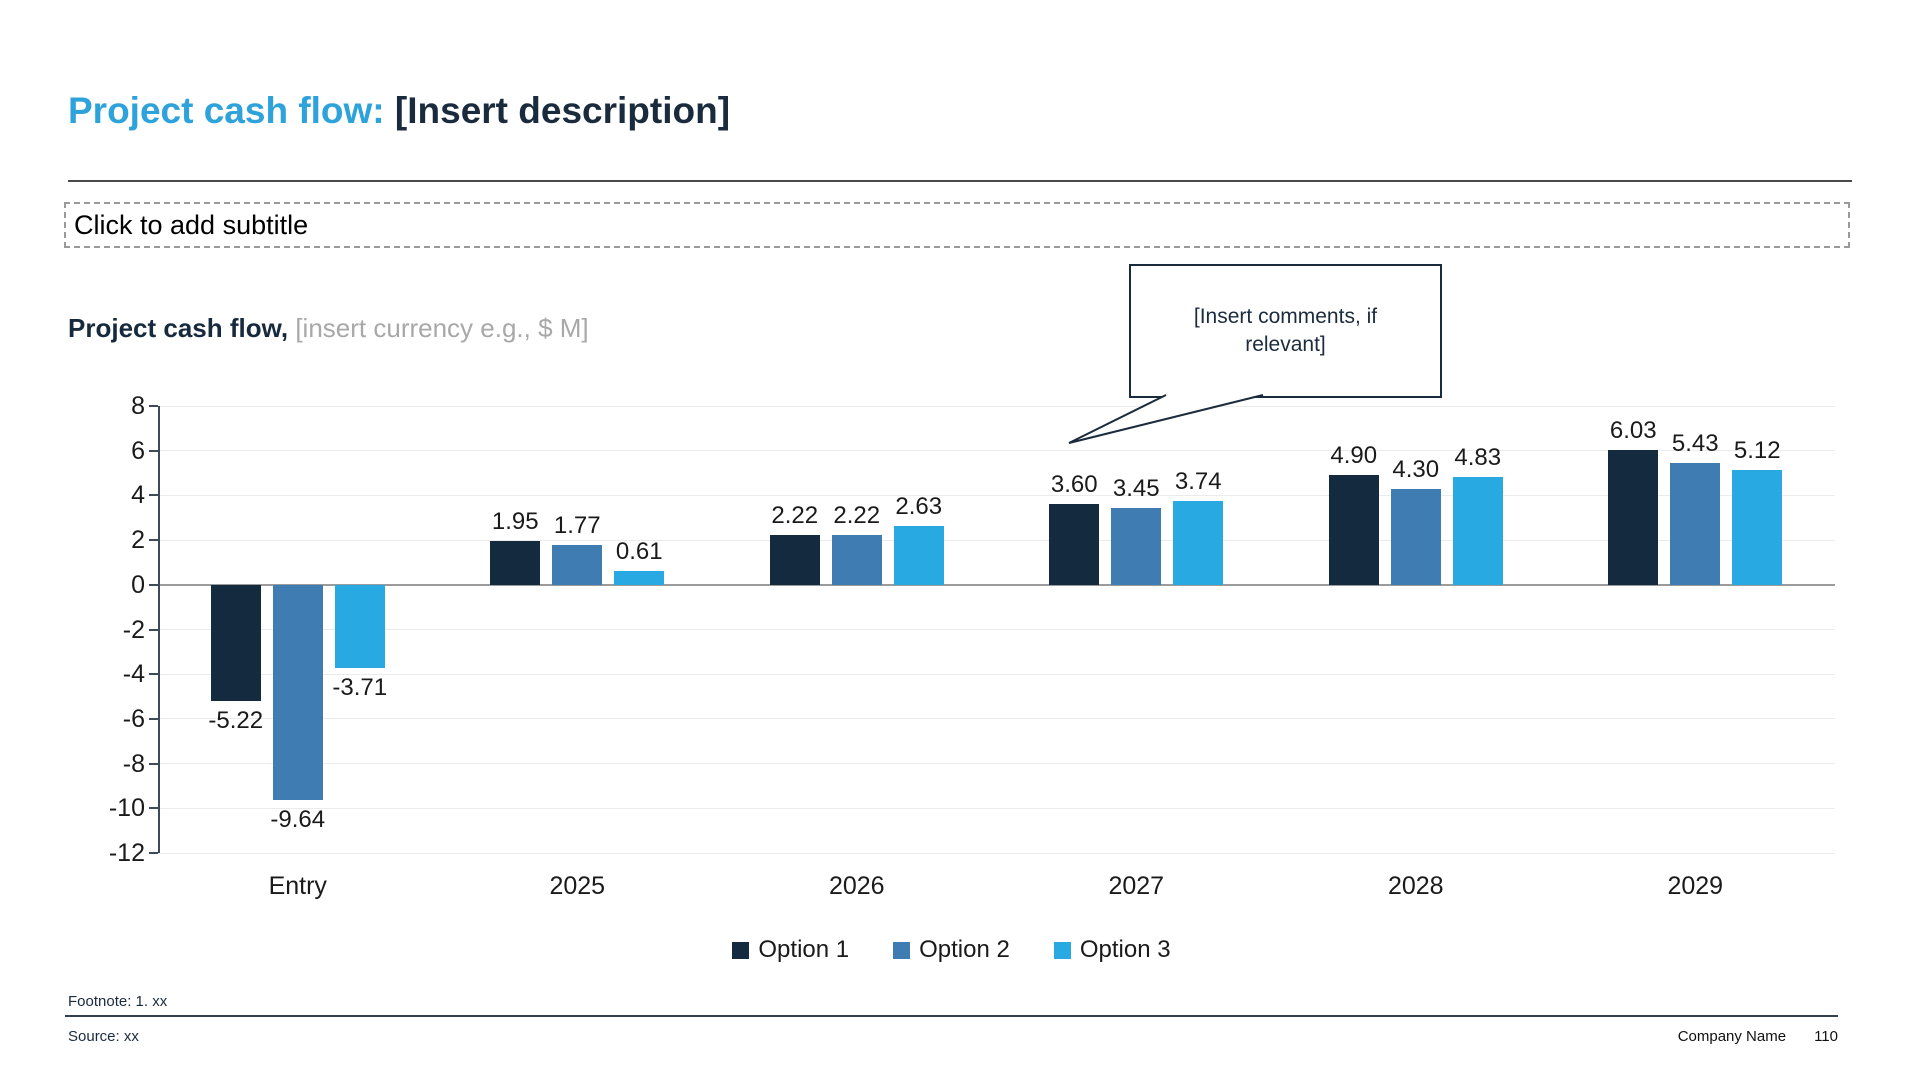  Describe the element at coordinates (1198, 482) in the screenshot. I see `bar-value-label: 3.74` at that location.